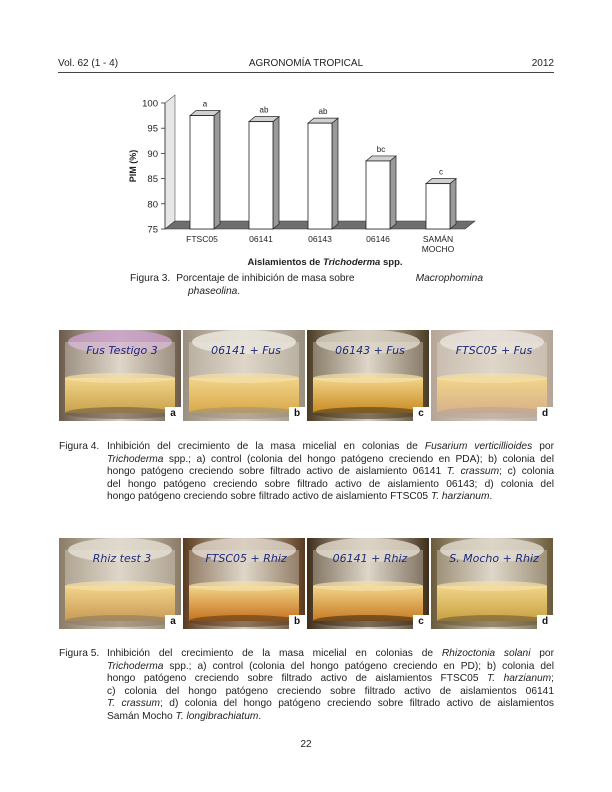 Image resolution: width=612 pixels, height=792 pixels. I want to click on figure5-photo-d: S. Mocho + Rhiz d, so click(492, 583).